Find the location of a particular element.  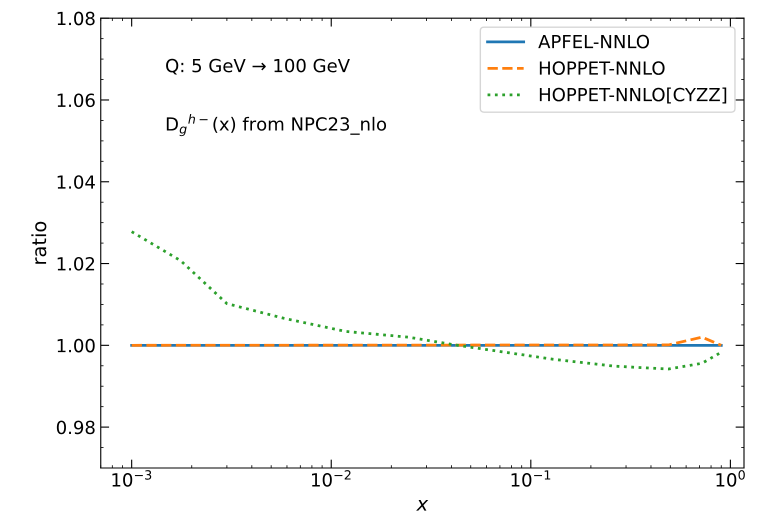

y-tick-label: 1.08 is located at coordinates (76, 19).